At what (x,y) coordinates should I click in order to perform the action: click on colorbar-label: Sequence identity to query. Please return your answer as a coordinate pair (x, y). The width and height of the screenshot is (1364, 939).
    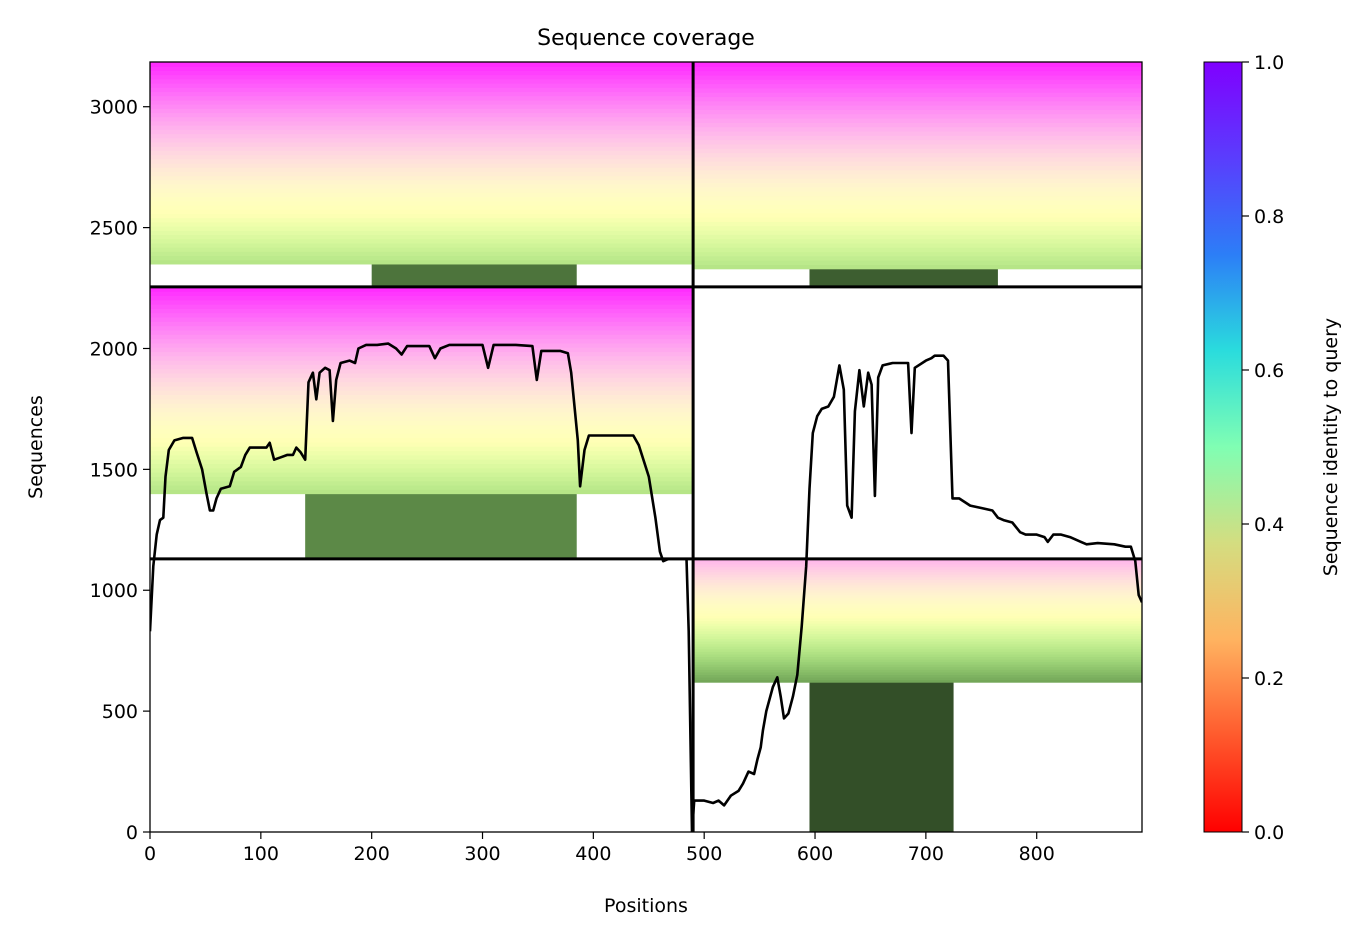
    Looking at the image, I should click on (1331, 447).